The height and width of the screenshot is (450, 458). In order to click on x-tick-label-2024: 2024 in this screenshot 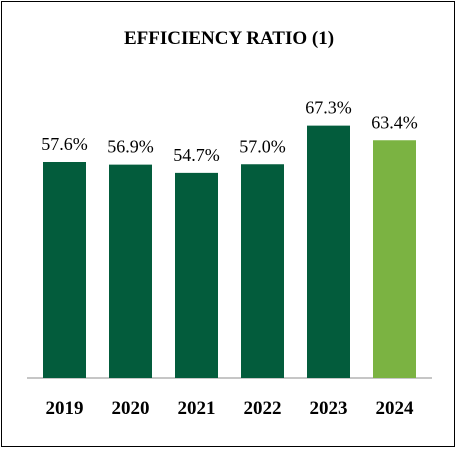, I will do `click(395, 408)`.